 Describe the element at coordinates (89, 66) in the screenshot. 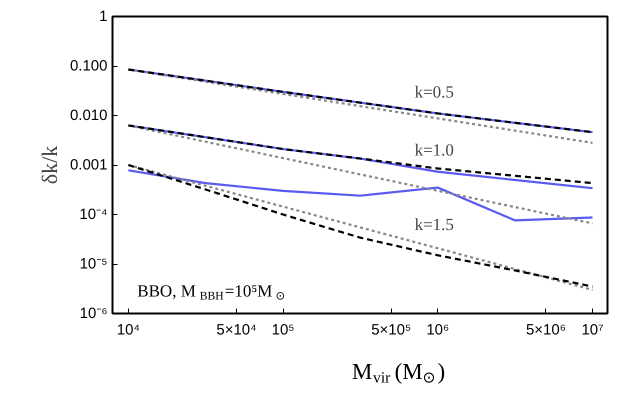

I see `y-tick-label: 0.100` at that location.